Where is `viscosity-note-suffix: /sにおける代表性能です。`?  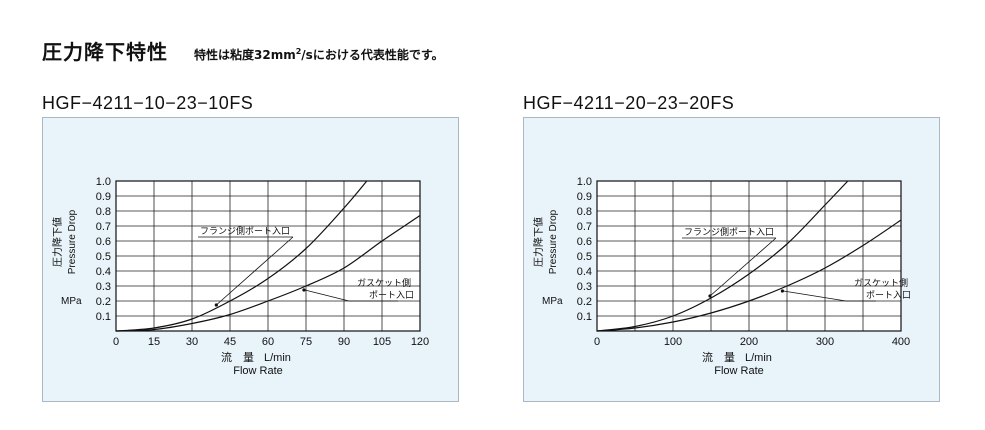 viscosity-note-suffix: /sにおける代表性能です。 is located at coordinates (372, 55).